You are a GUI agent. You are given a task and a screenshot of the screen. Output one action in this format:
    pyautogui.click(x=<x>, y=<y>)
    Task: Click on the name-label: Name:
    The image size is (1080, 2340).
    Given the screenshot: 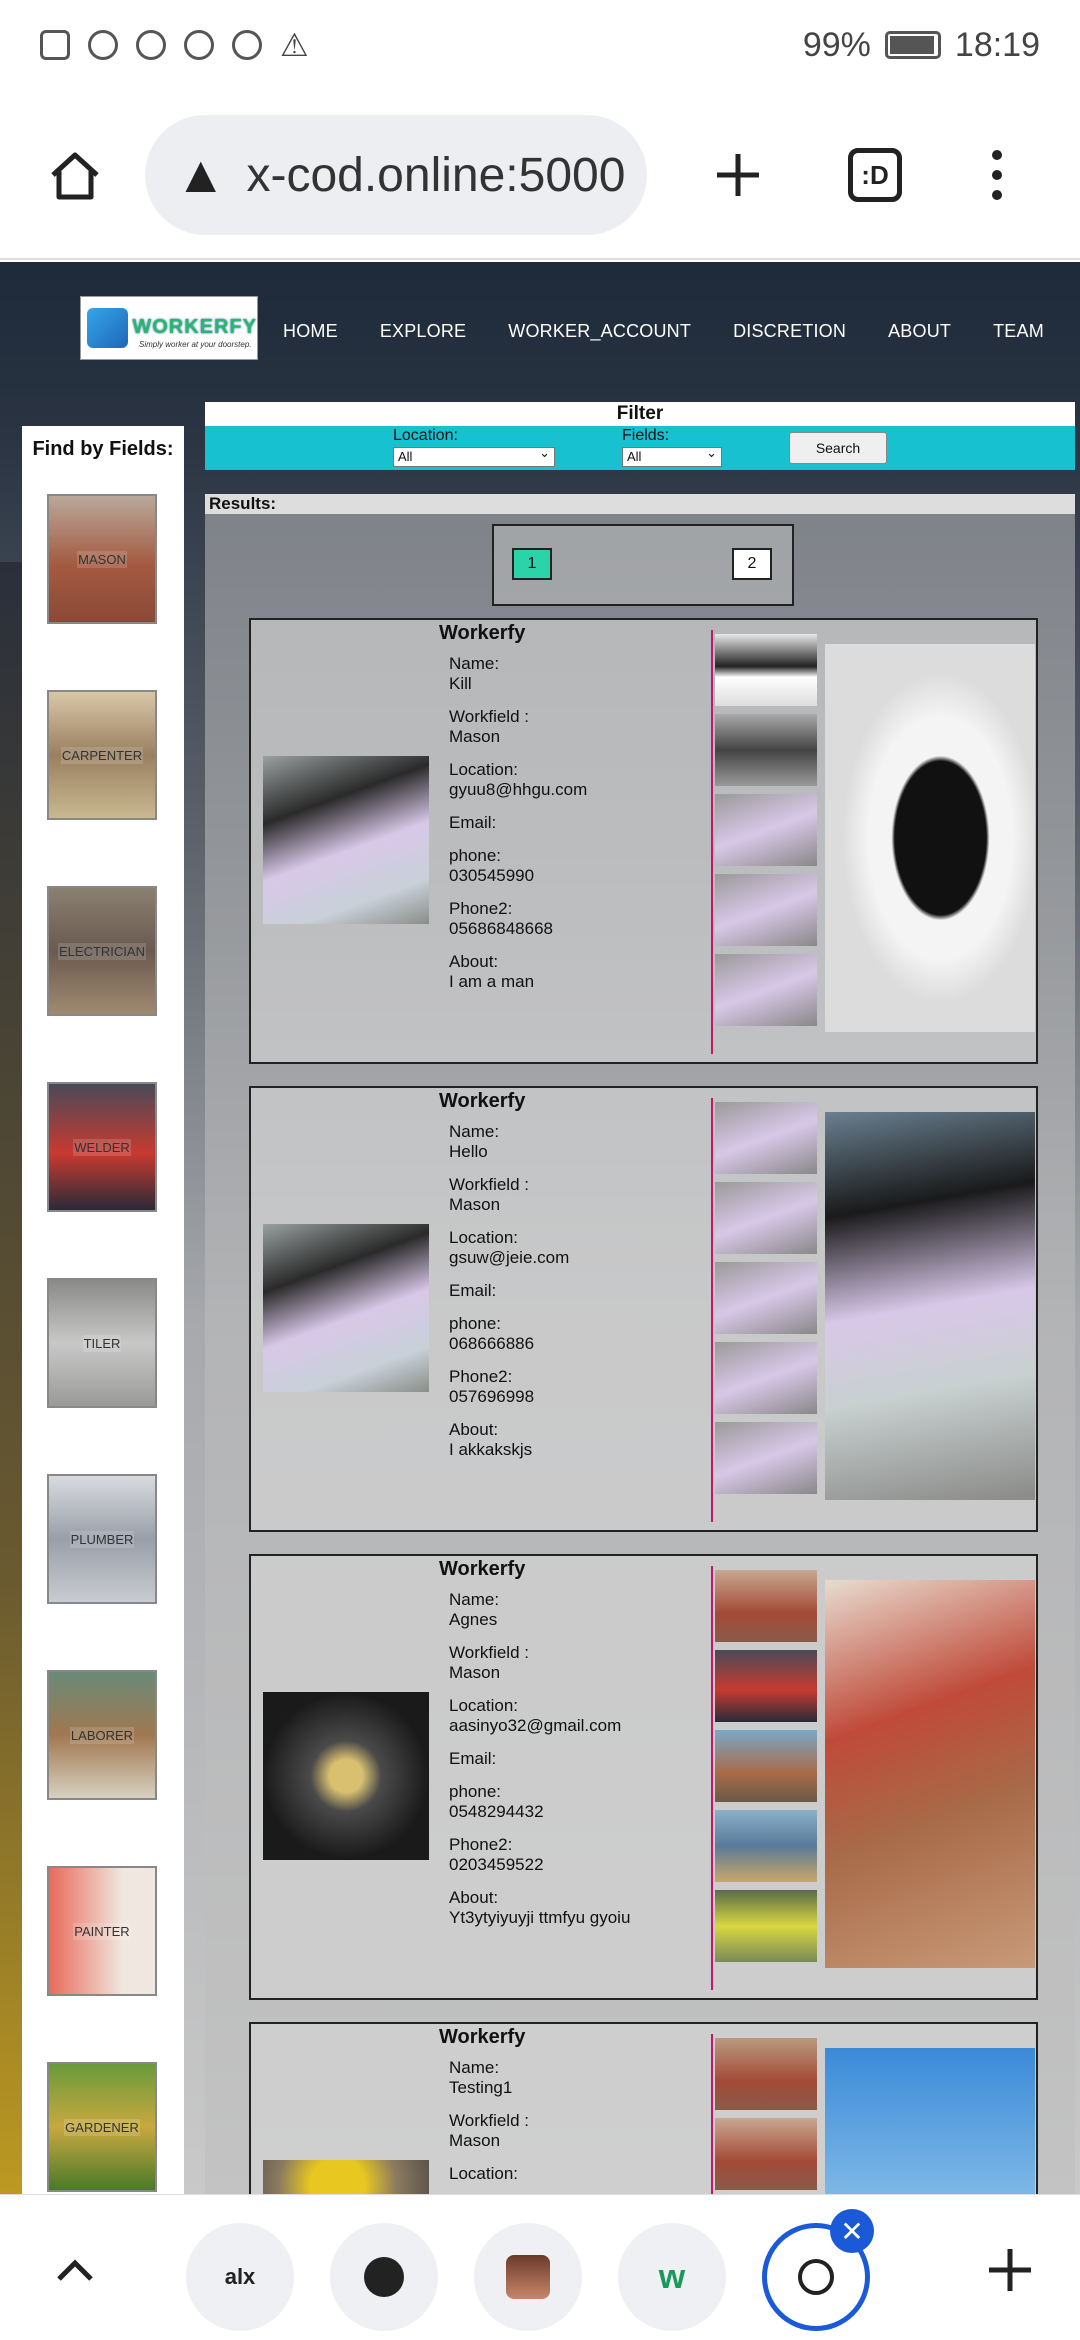 What is the action you would take?
    pyautogui.click(x=474, y=1599)
    